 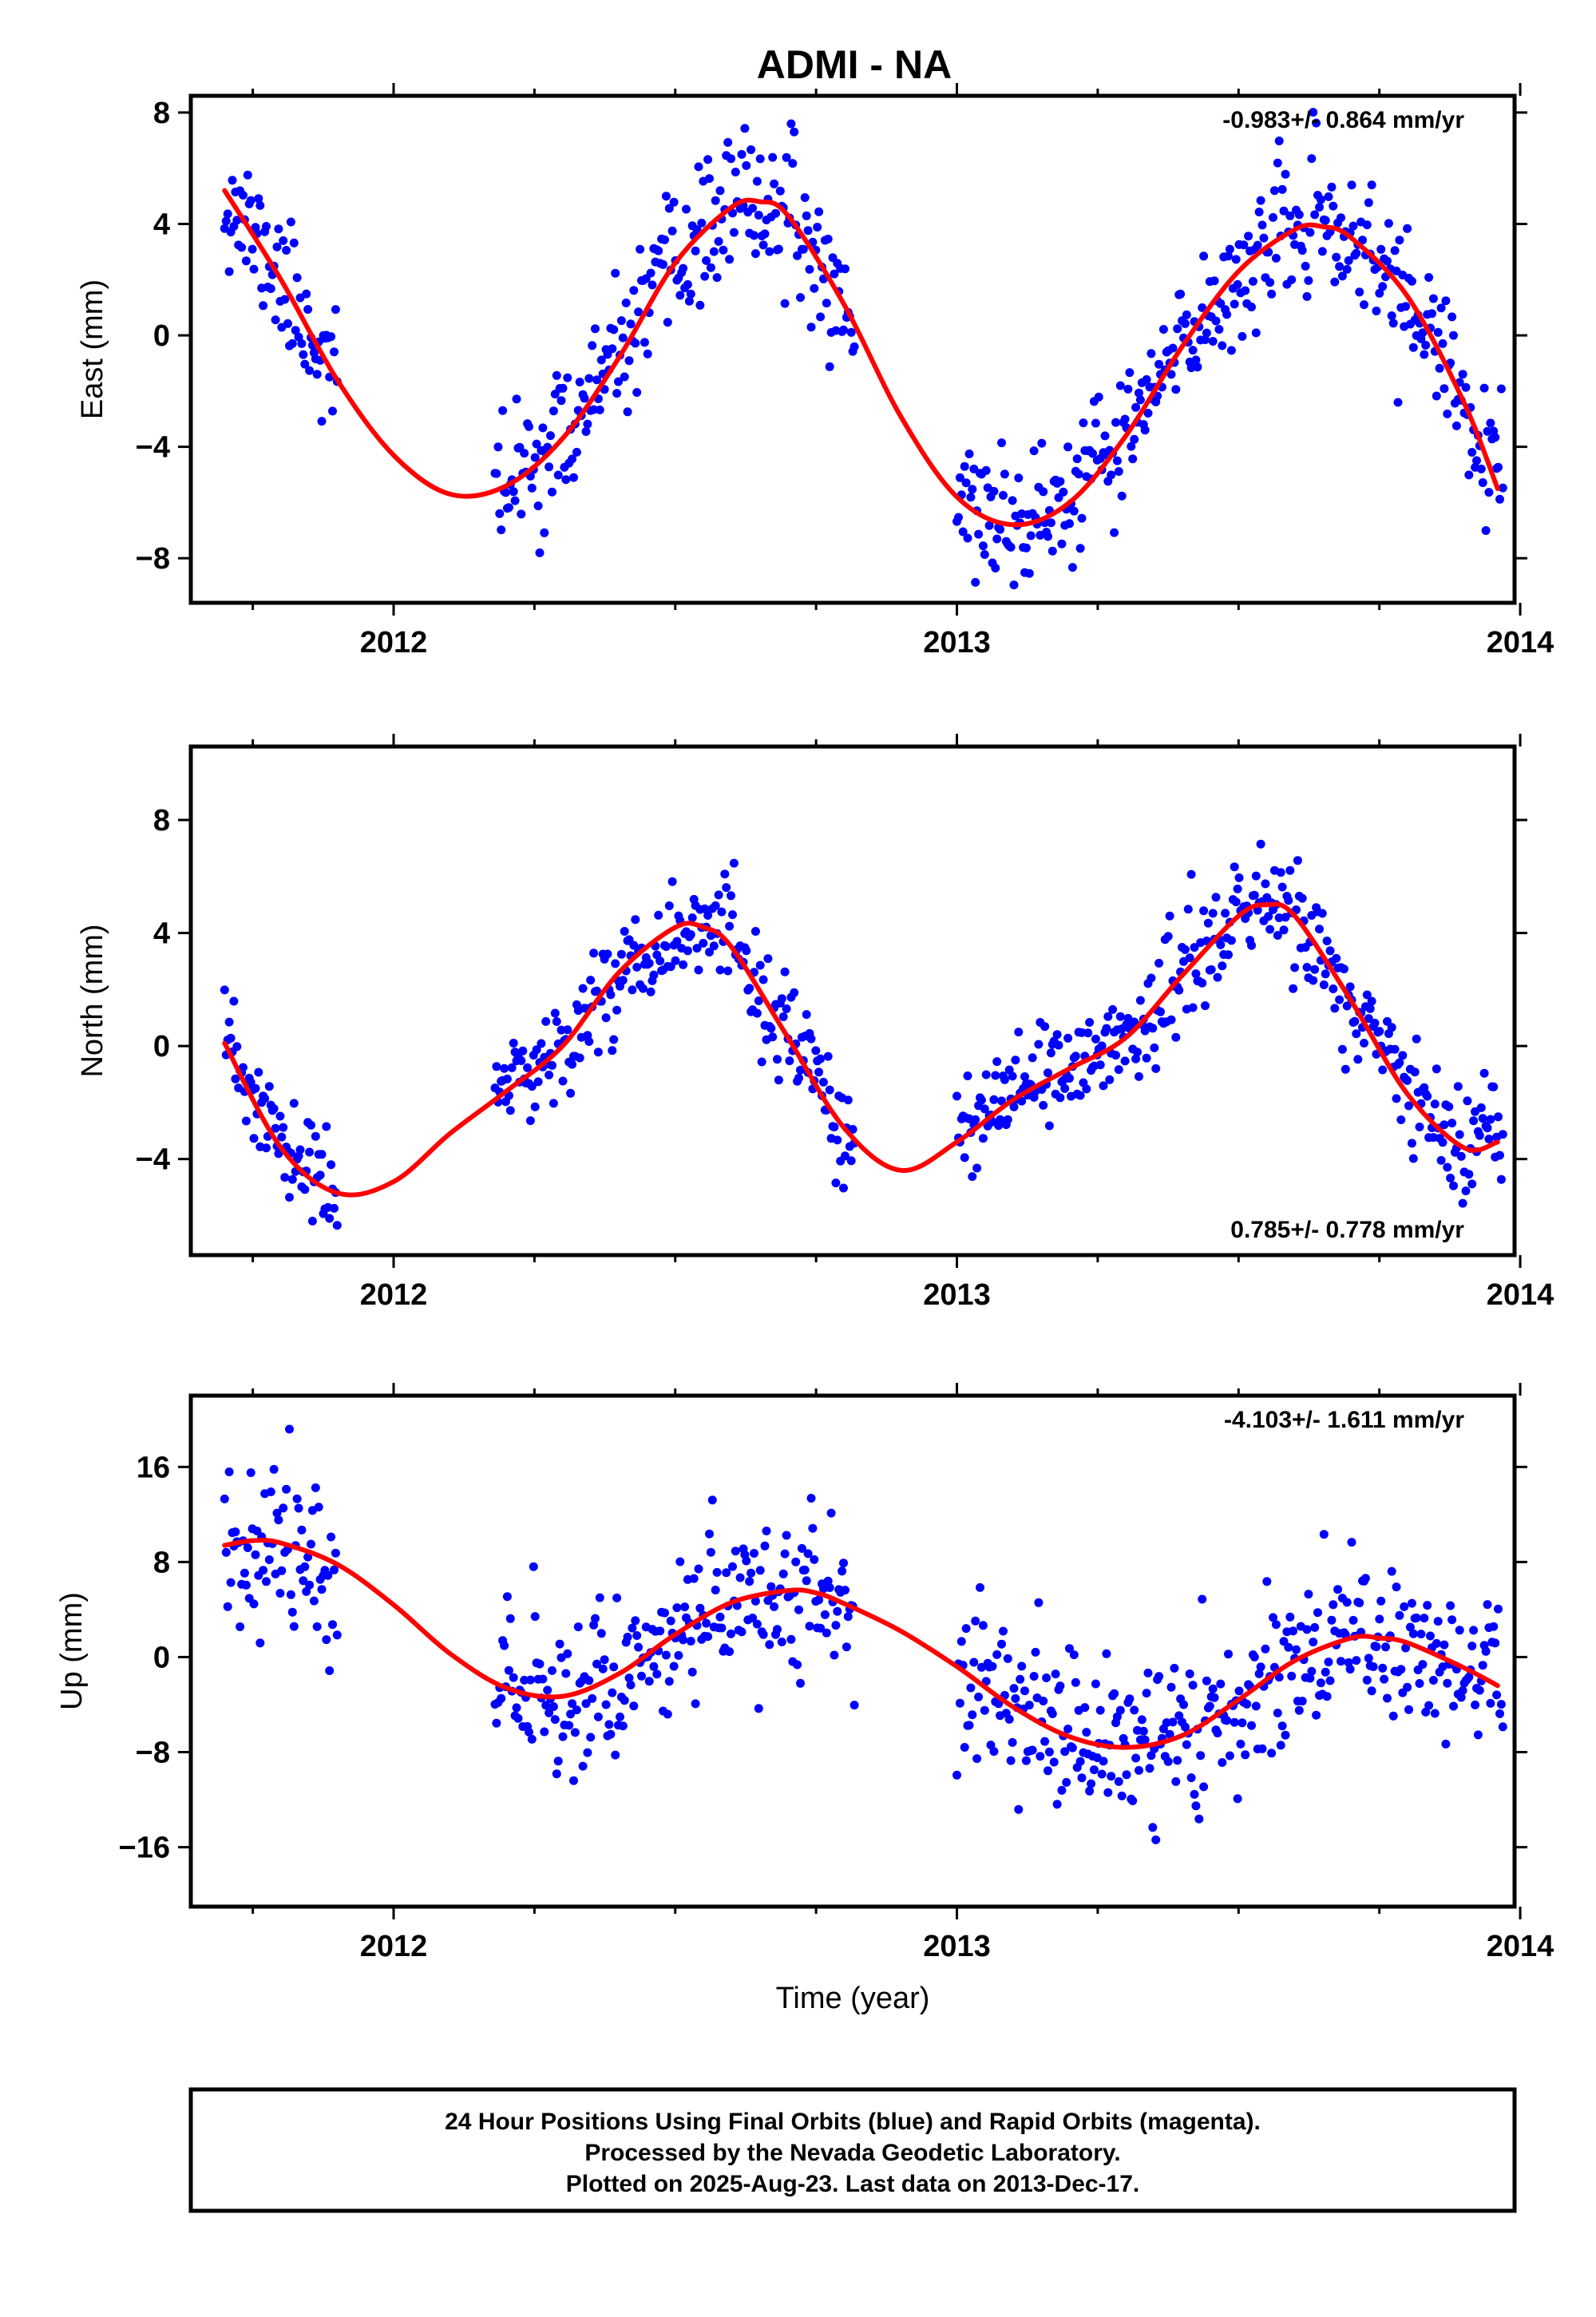 What do you see at coordinates (161, 336) in the screenshot?
I see `y-tick-label: 0` at bounding box center [161, 336].